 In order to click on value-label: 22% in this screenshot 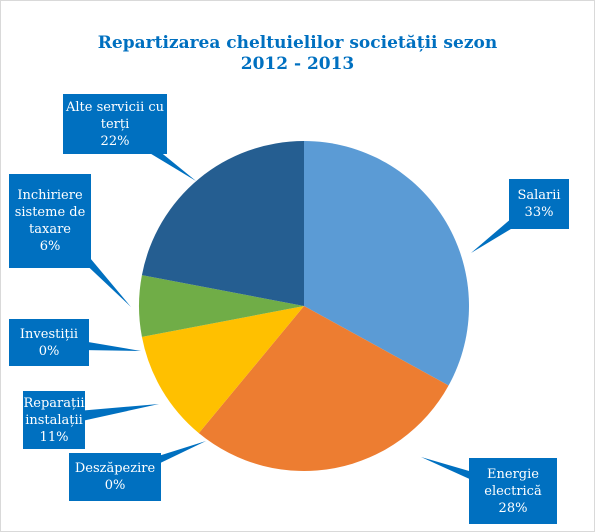, I will do `click(115, 141)`.